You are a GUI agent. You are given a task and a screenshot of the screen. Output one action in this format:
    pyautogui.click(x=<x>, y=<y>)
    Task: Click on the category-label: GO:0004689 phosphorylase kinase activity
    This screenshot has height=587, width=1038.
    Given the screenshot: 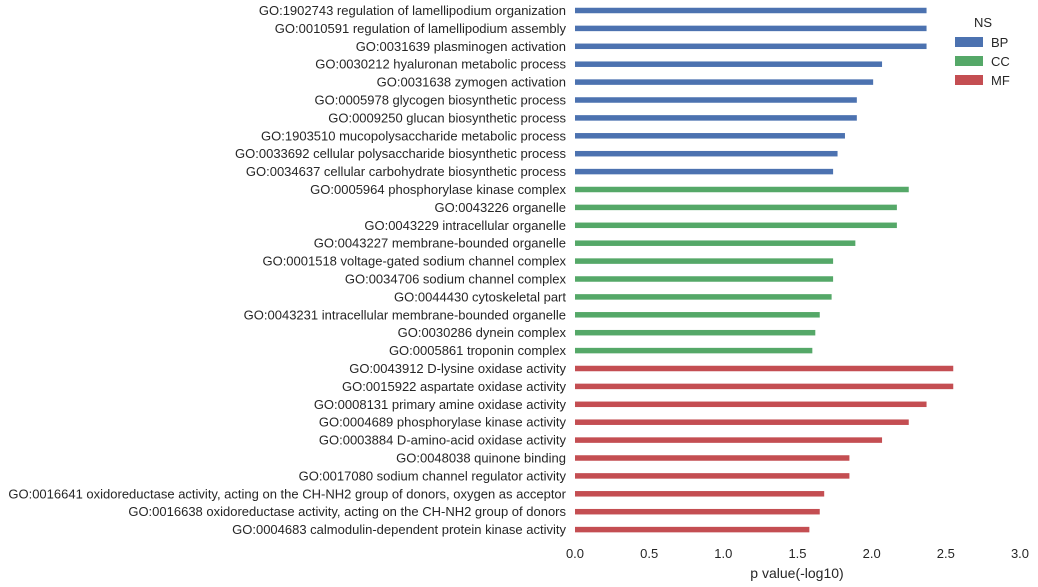 What is the action you would take?
    pyautogui.click(x=443, y=422)
    